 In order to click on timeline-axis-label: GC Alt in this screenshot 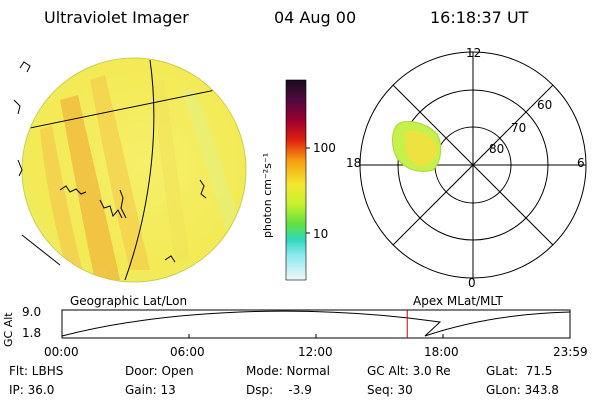, I will do `click(8, 329)`.